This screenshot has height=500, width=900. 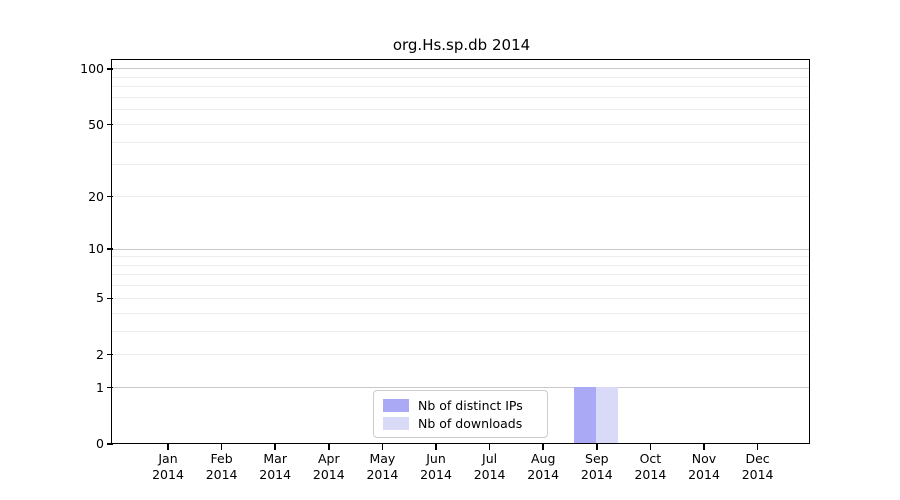 I want to click on y-tick-label: 0, so click(x=100, y=443).